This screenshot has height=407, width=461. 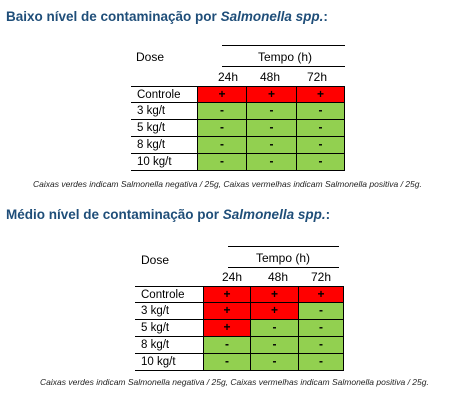 I want to click on section-title-text: Médio nível de contaminação por, so click(x=114, y=214).